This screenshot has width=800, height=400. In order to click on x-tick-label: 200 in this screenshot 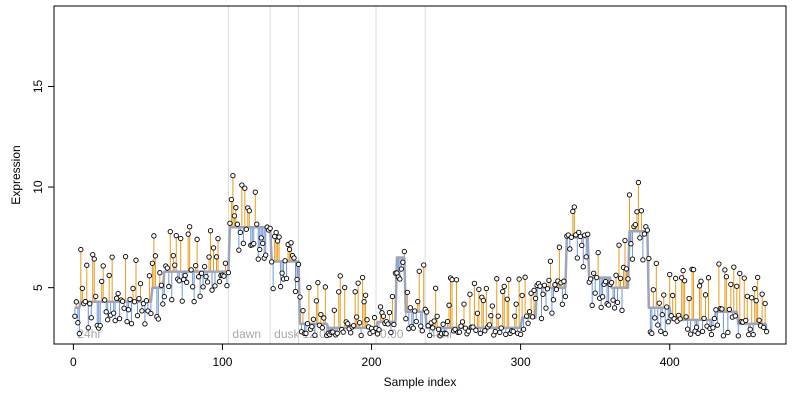, I will do `click(372, 362)`.